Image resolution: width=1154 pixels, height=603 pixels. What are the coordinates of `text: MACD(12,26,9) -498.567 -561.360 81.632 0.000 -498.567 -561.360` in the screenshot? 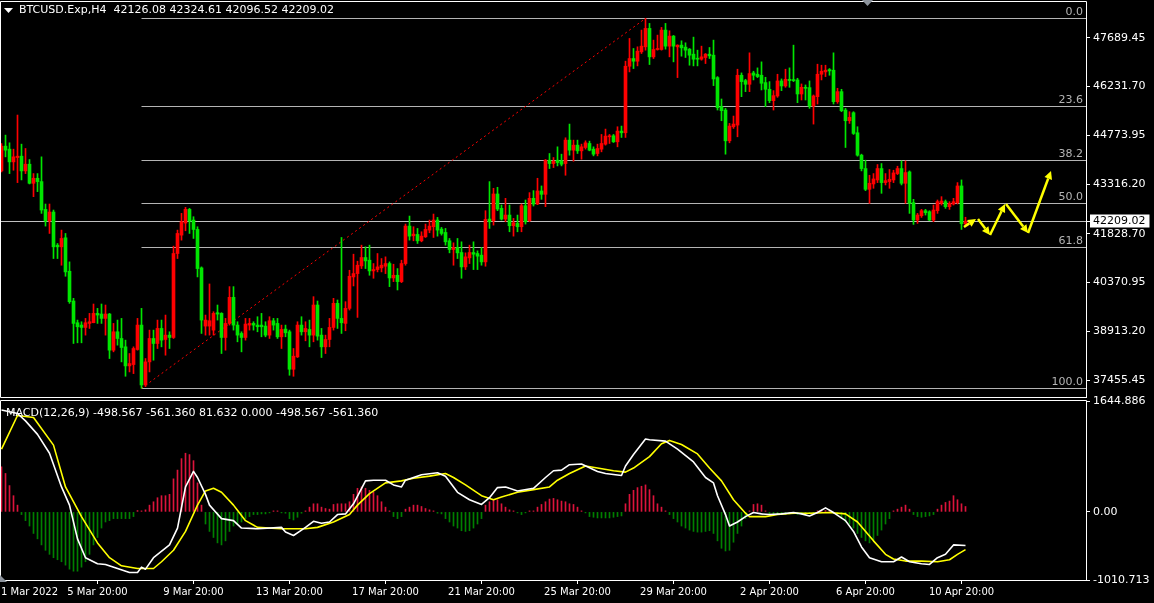 It's located at (192, 412).